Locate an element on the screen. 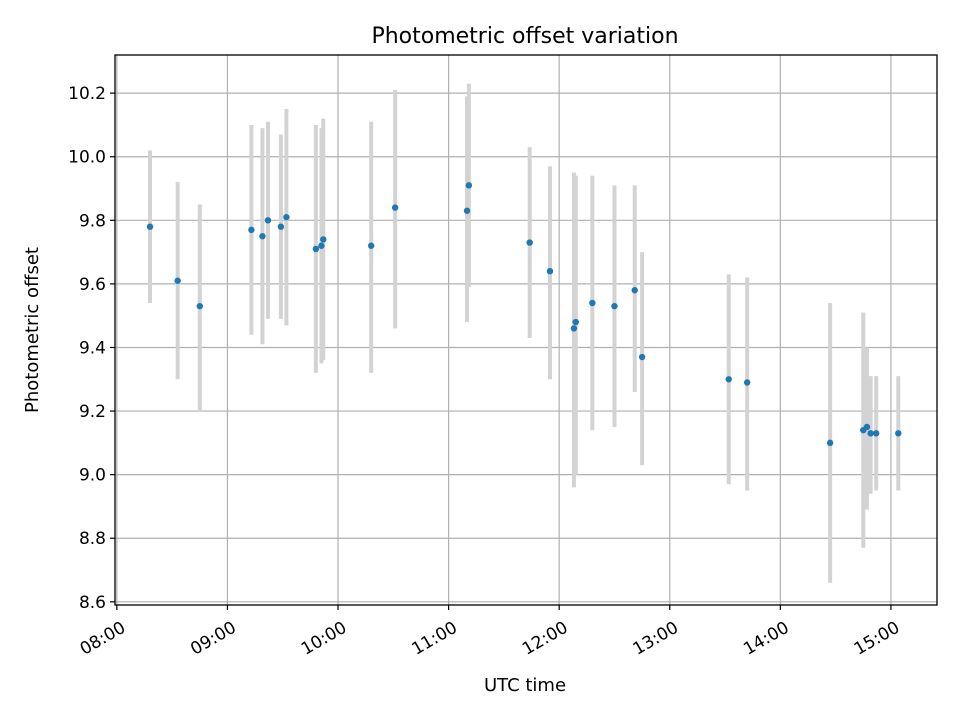 The image size is (960, 720). x-axis-label: UTC time is located at coordinates (525, 685).